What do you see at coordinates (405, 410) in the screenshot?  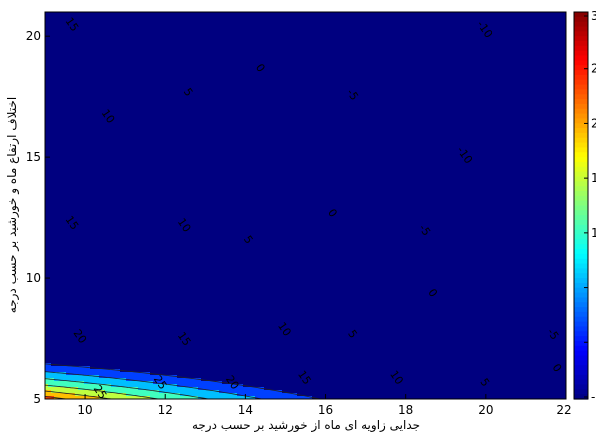 I see `x-tick-label: 18` at bounding box center [405, 410].